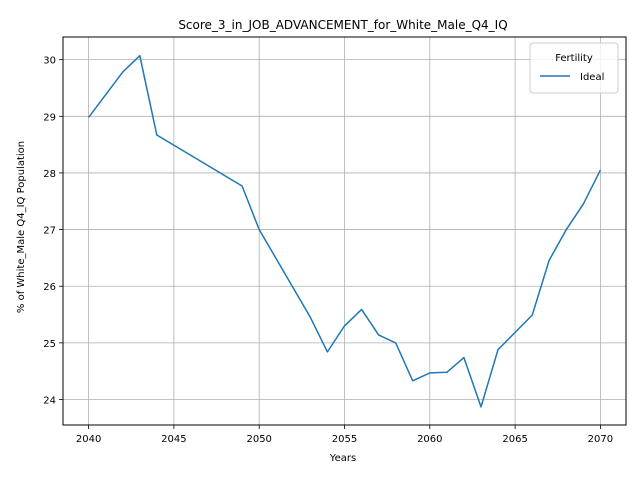 This screenshot has height=480, width=640. I want to click on y-tick-label: 27, so click(49, 231).